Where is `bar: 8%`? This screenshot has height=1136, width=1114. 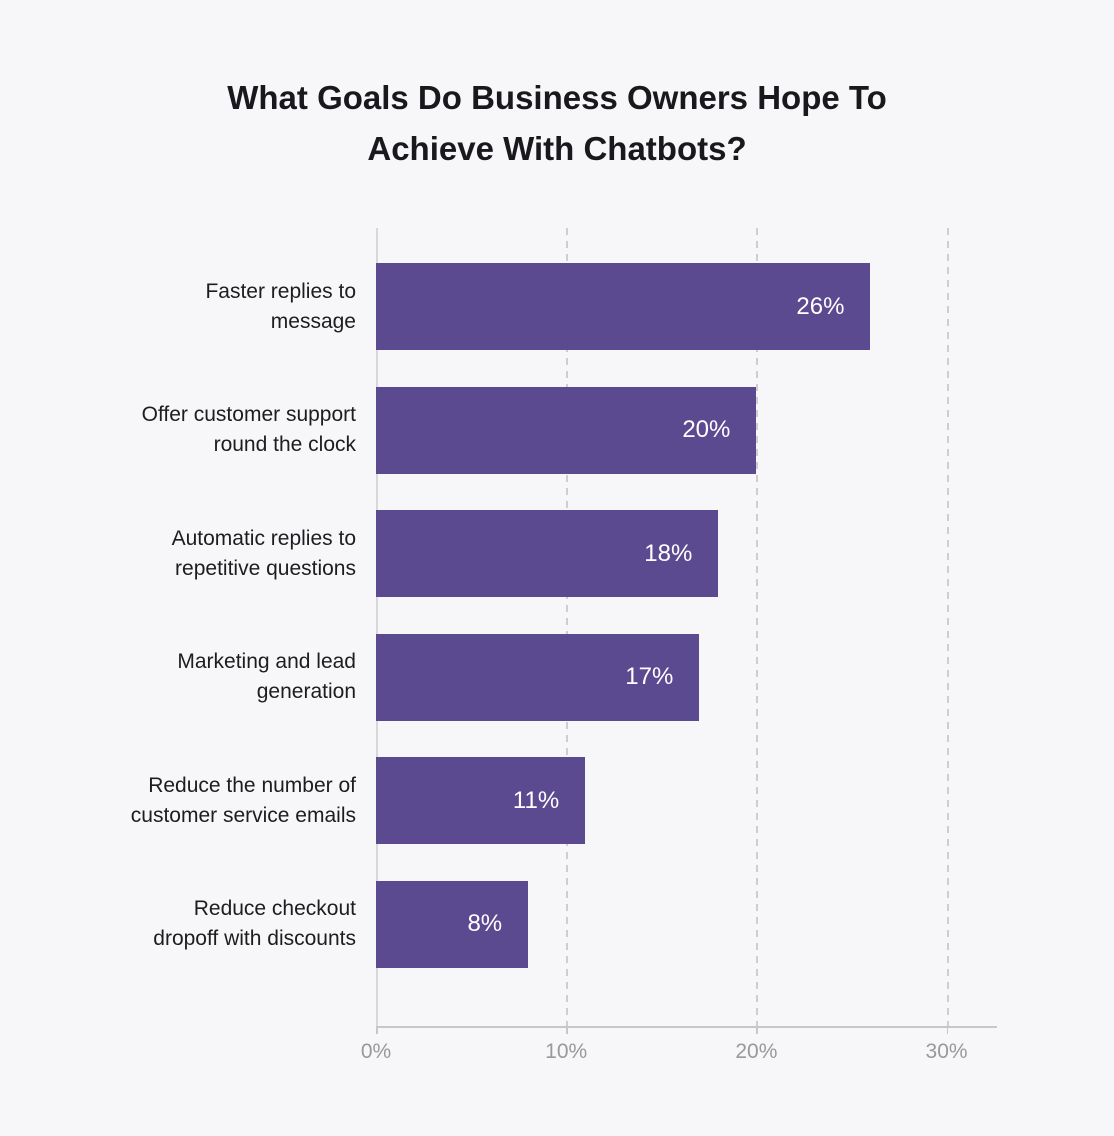 bar: 8% is located at coordinates (452, 924).